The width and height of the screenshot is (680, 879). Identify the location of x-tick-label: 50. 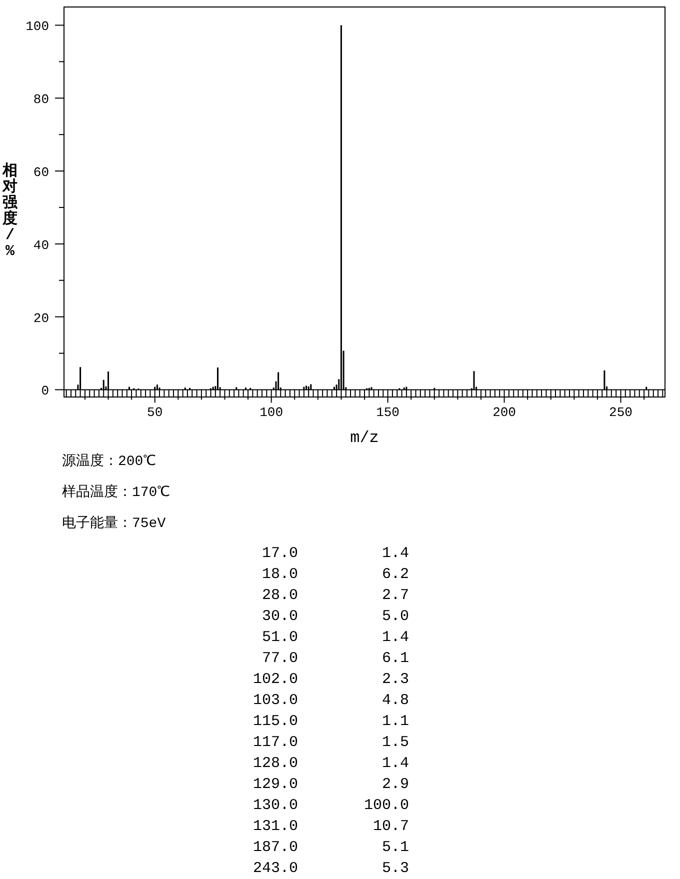
(155, 412).